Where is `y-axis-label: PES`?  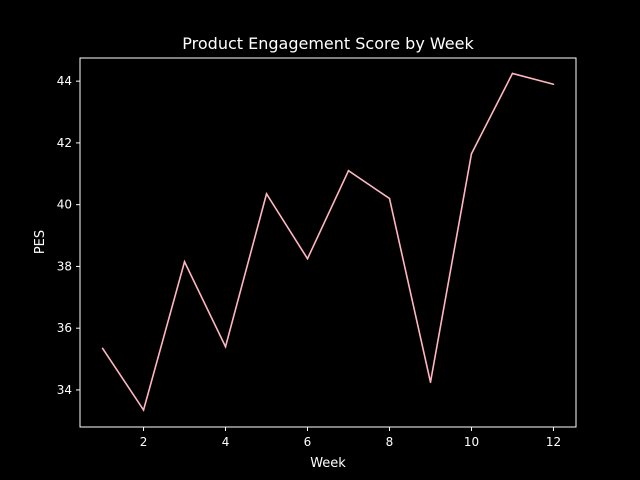 y-axis-label: PES is located at coordinates (40, 242).